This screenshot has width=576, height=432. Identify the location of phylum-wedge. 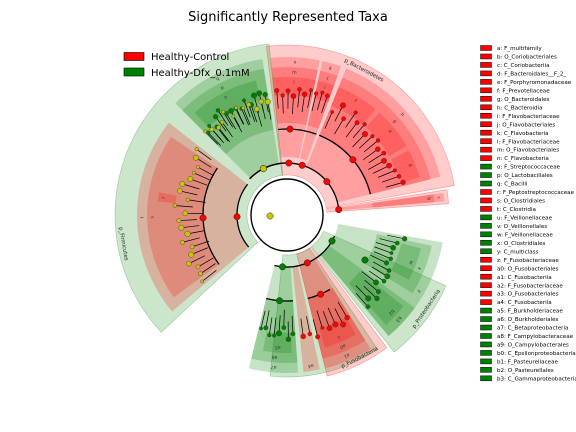
(342, 311).